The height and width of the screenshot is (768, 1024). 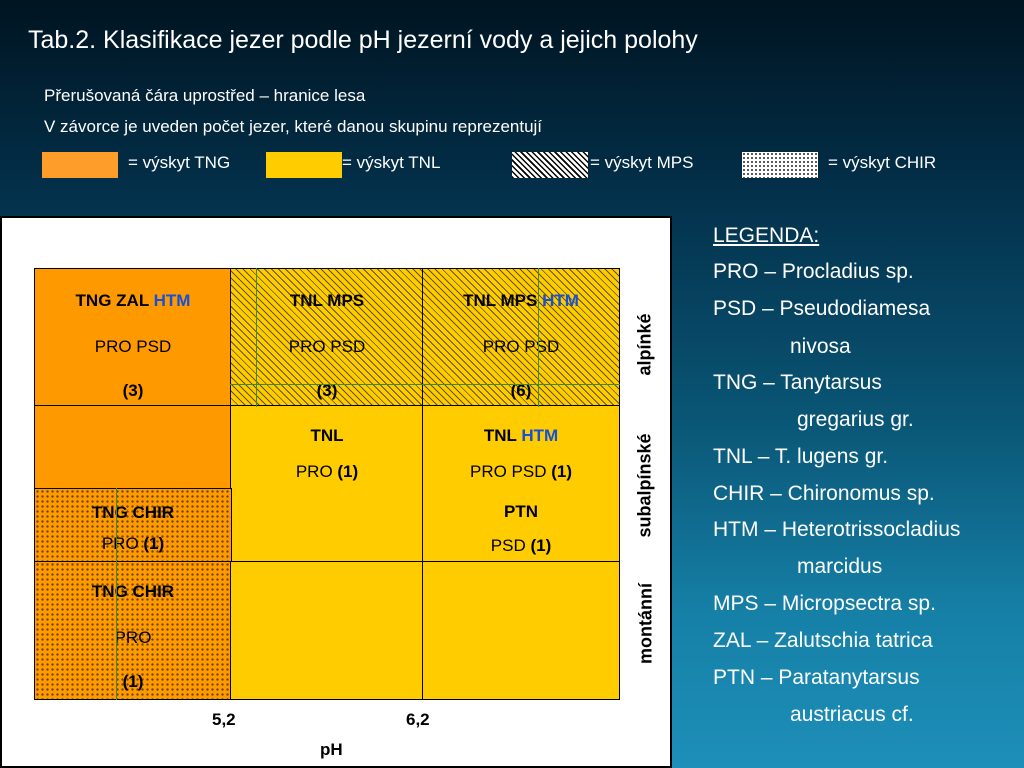 I want to click on swatch-tnl, so click(x=304, y=165).